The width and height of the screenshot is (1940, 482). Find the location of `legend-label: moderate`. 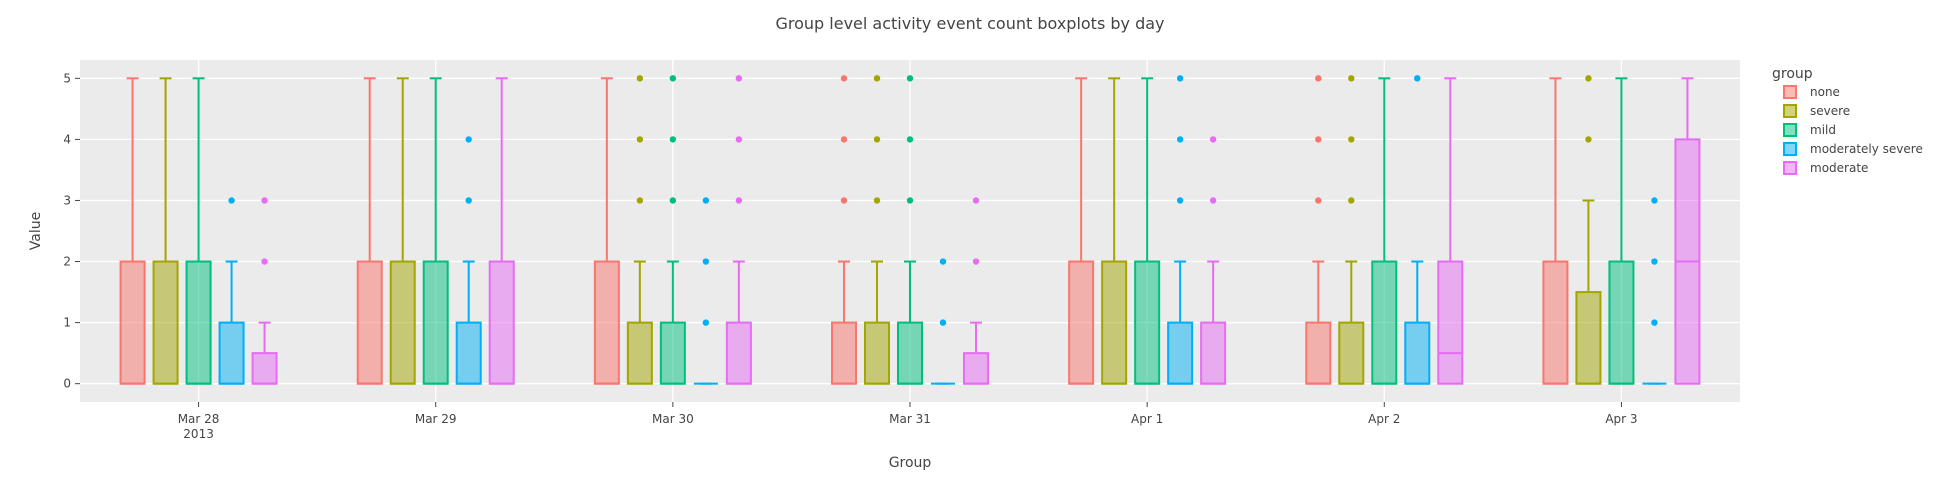

legend-label: moderate is located at coordinates (1839, 168).